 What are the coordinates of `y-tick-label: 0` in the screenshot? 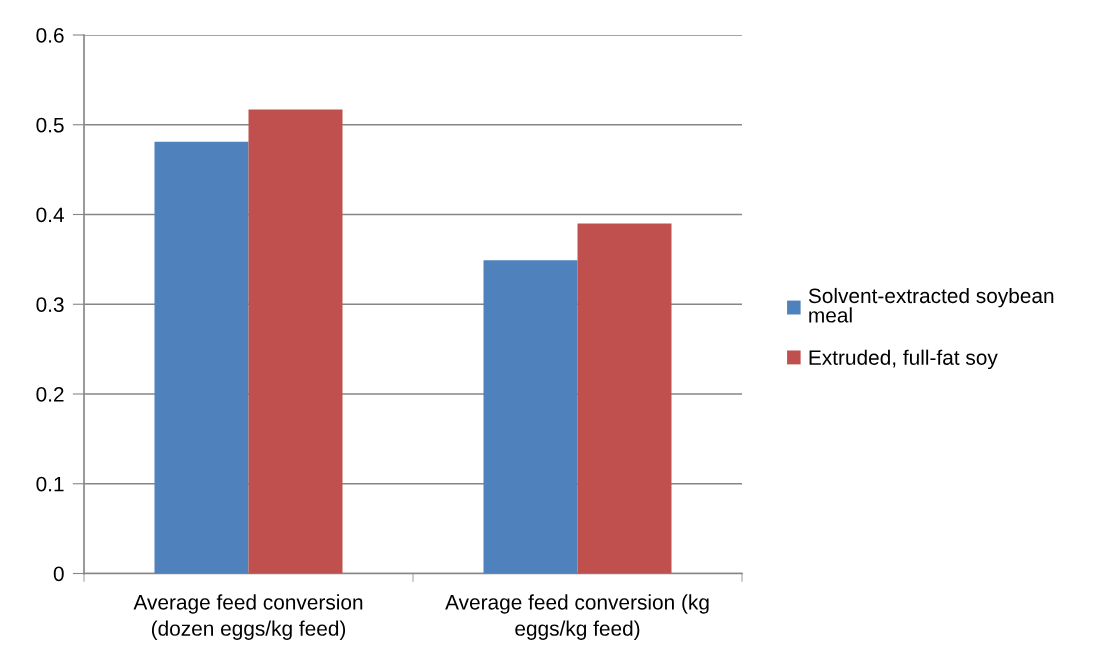 It's located at (58, 574).